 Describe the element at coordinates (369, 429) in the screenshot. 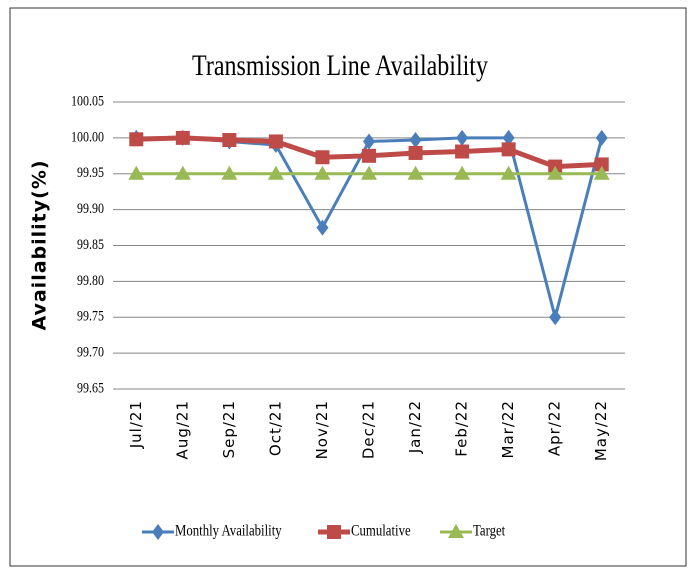

I see `x-tick-label: Dec/21` at that location.